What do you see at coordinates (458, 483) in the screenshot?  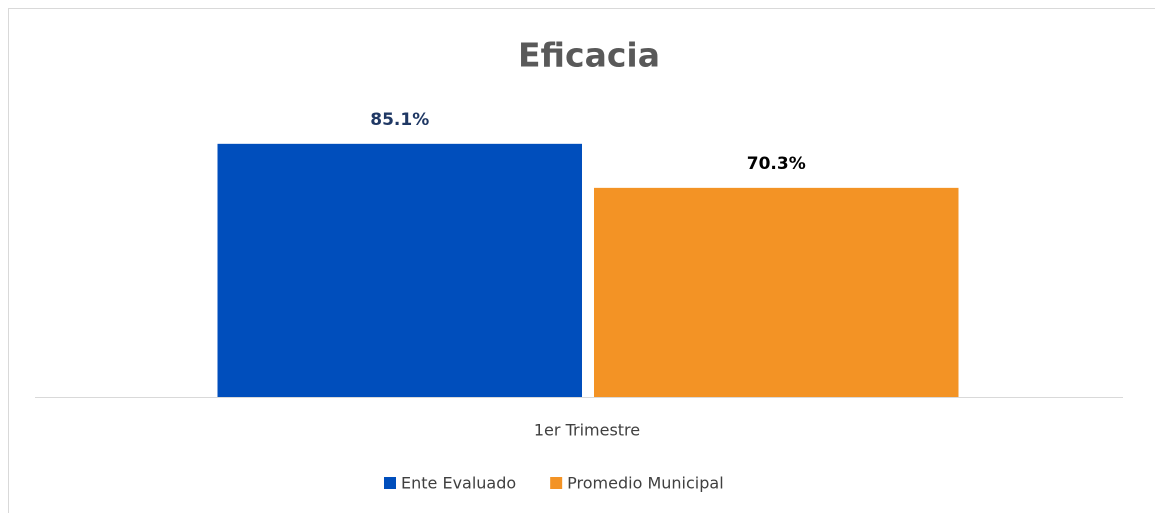 I see `legend-label: Ente Evaluado` at bounding box center [458, 483].